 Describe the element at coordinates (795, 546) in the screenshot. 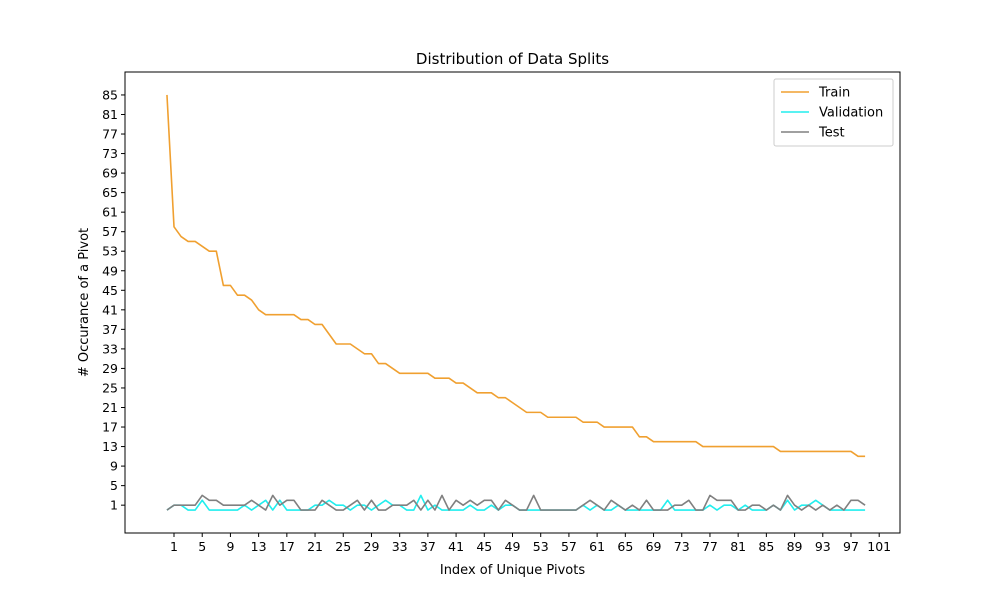

I see `x-tick-label: 89` at that location.